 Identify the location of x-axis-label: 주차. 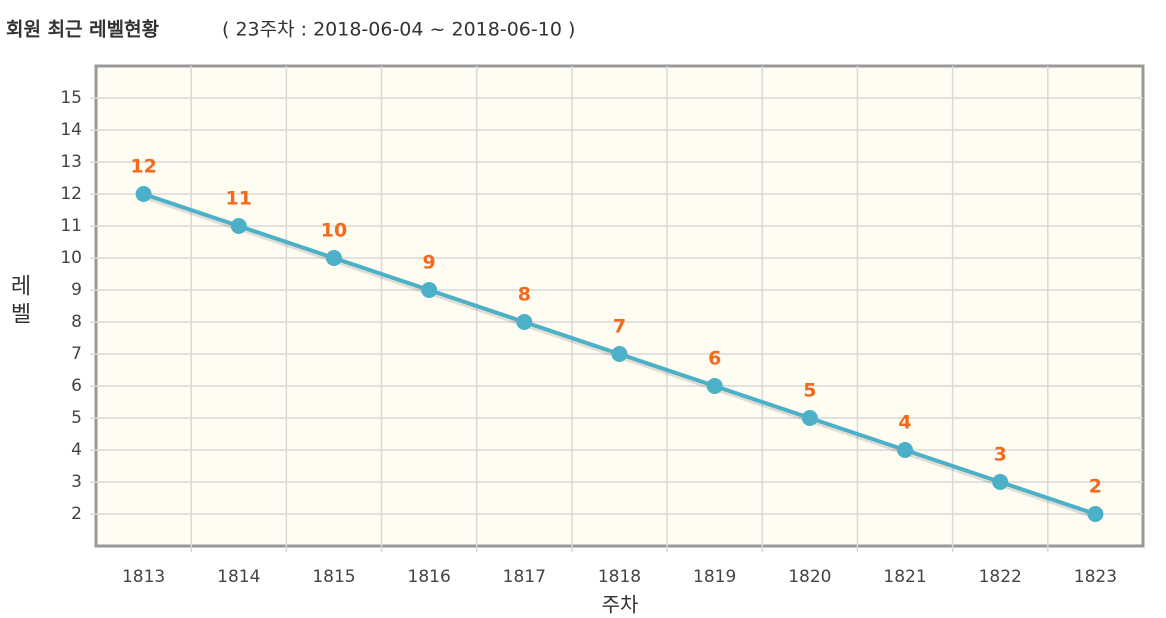
(620, 604).